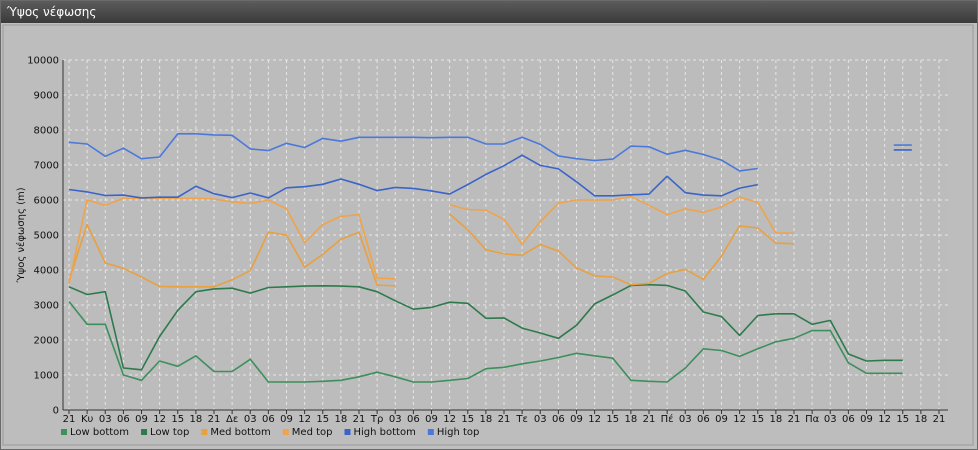  Describe the element at coordinates (46, 201) in the screenshot. I see `y-tick-label: 6000` at that location.